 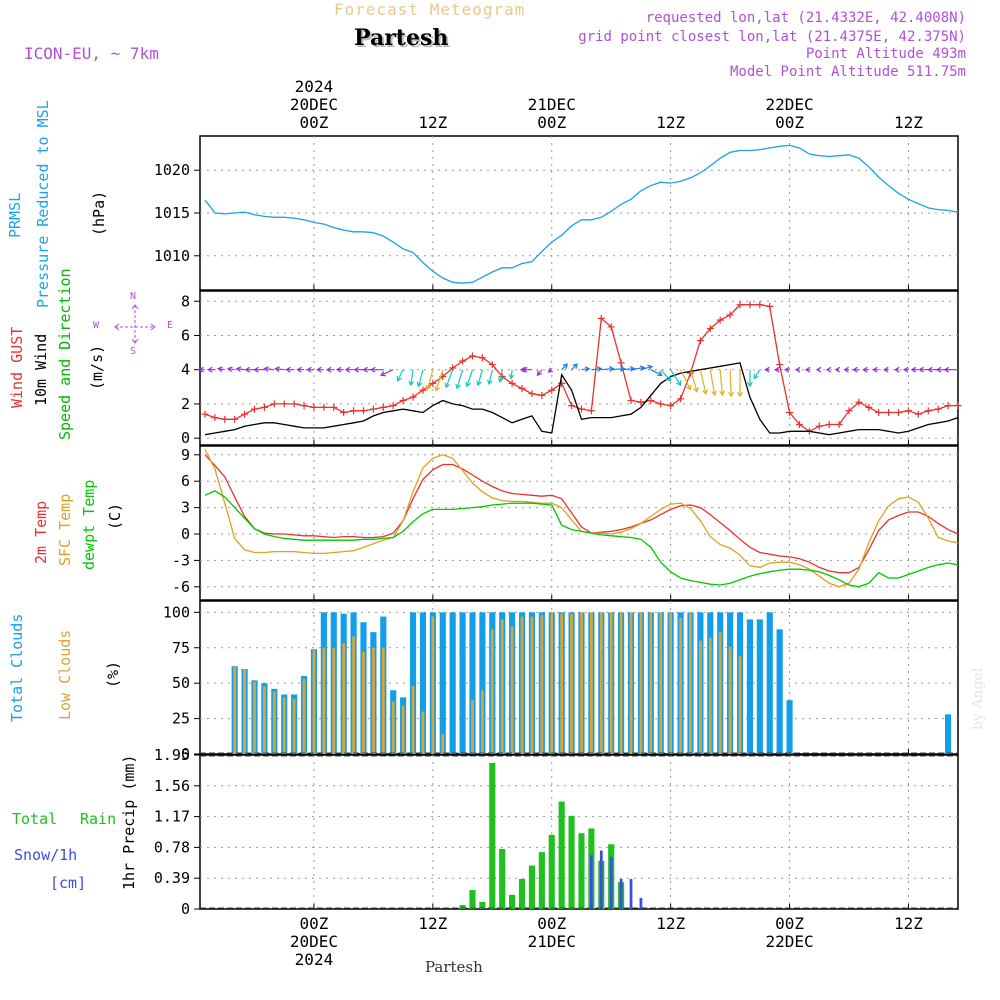 I want to click on model-point-altitude: Model Point Altitude 511.75m, so click(x=847, y=72).